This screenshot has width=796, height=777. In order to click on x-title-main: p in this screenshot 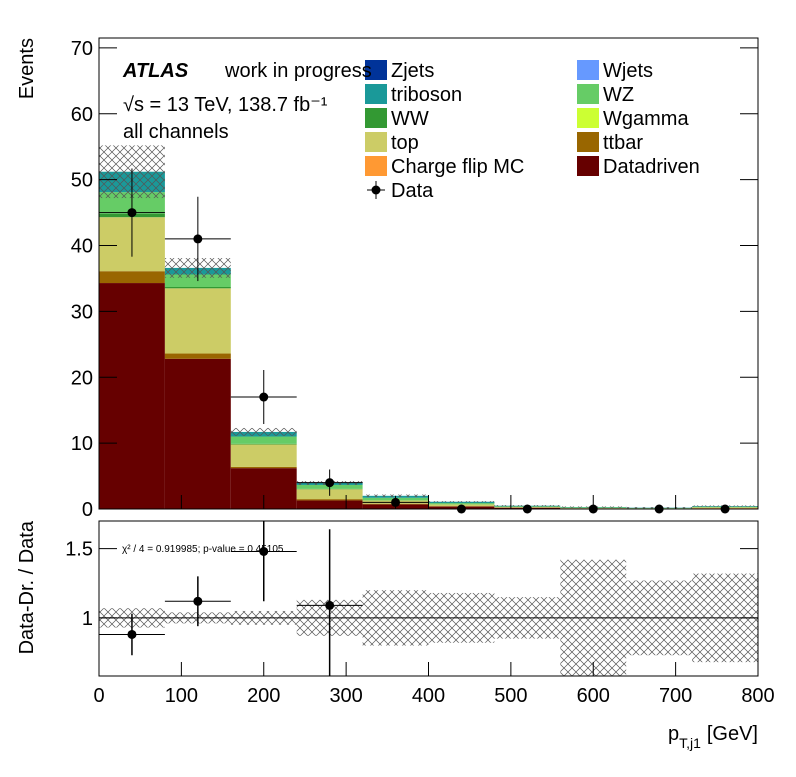, I will do `click(673, 734)`.